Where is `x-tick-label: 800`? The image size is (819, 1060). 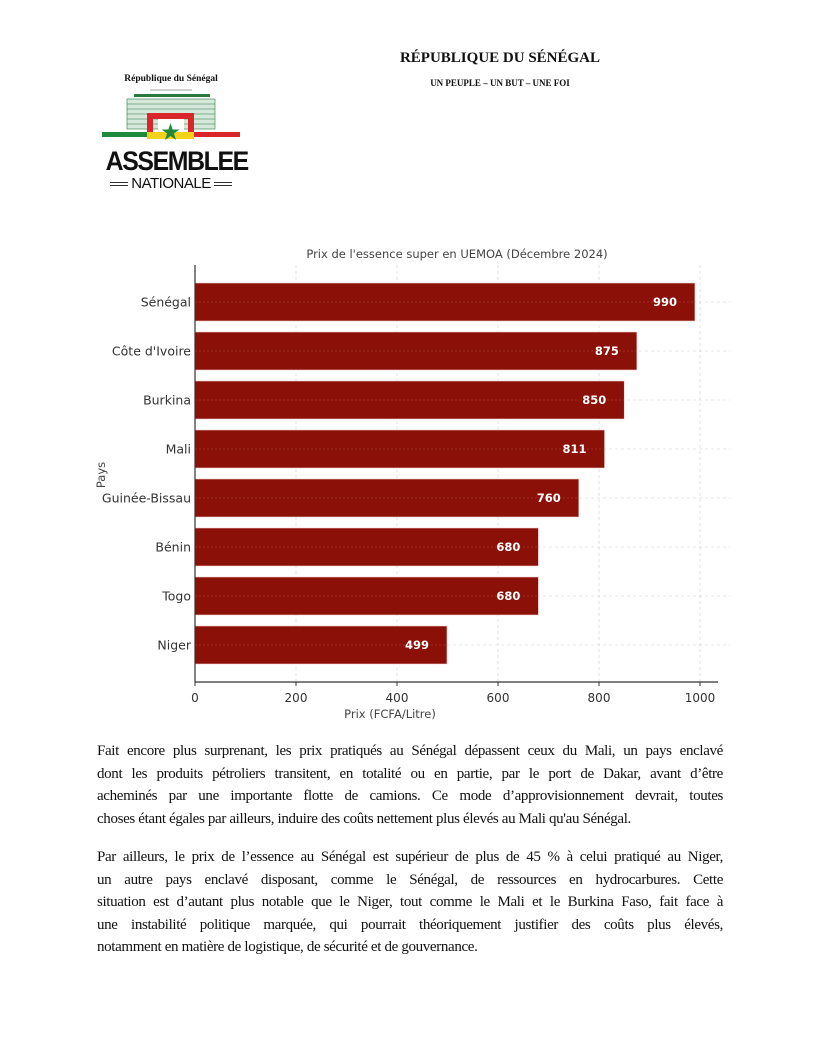 x-tick-label: 800 is located at coordinates (599, 698).